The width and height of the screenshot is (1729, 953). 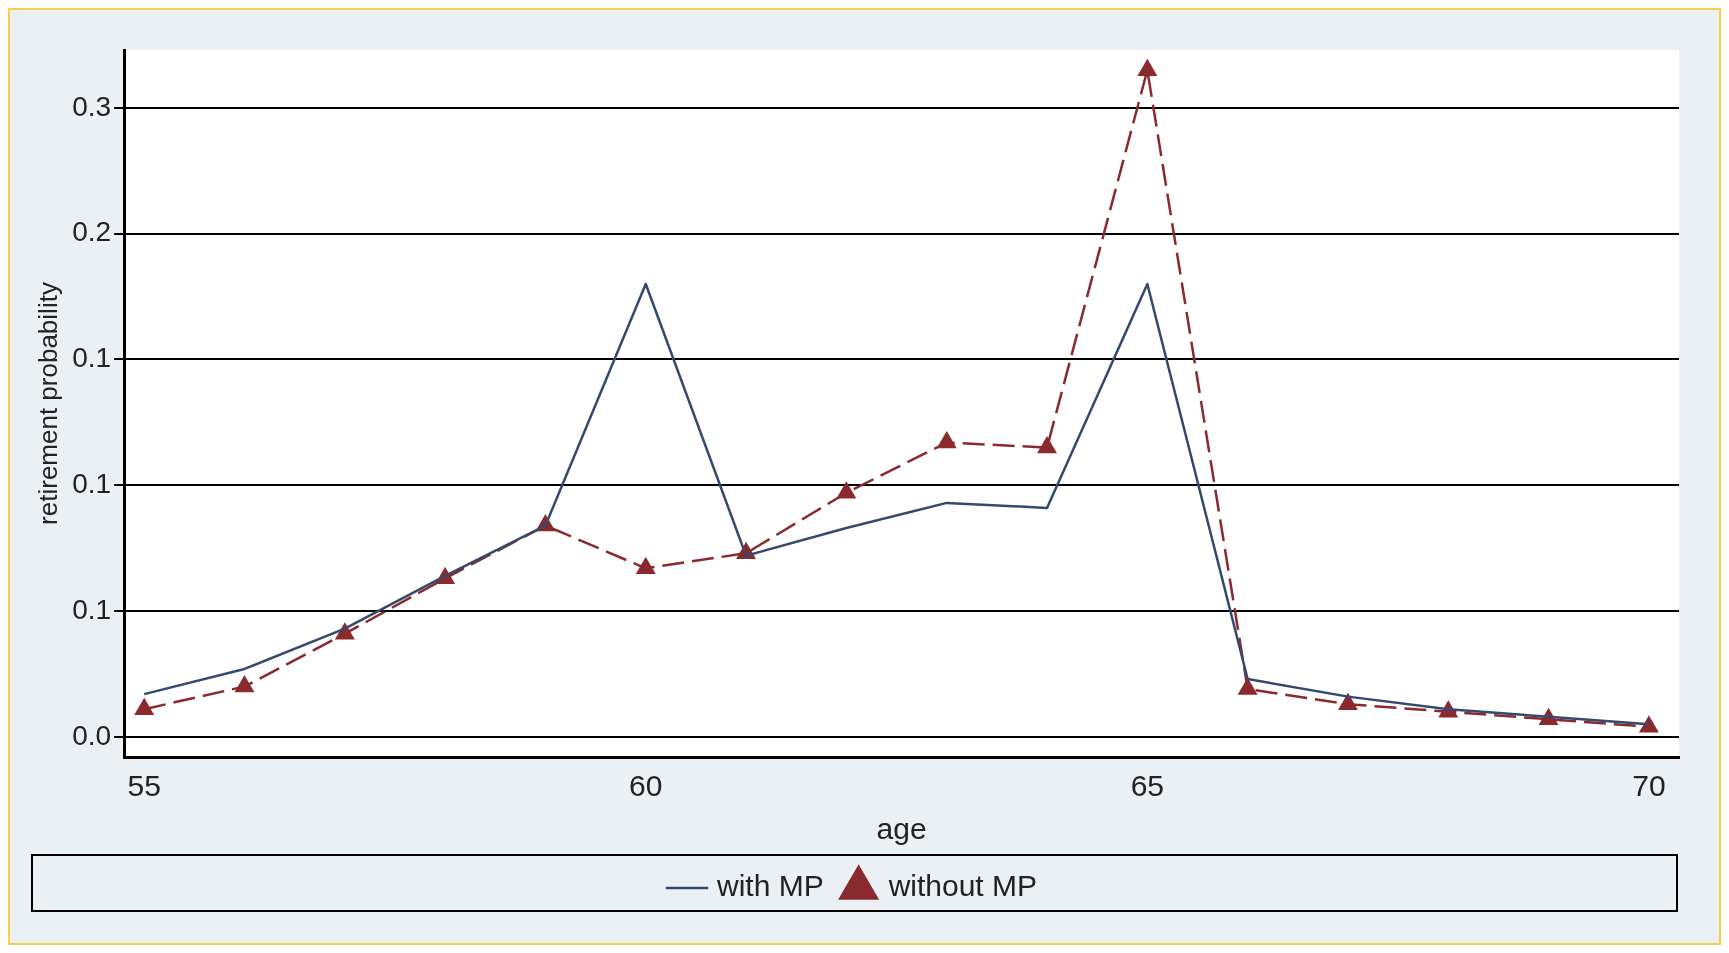 What do you see at coordinates (92, 735) in the screenshot?
I see `y-tick-label: 0.0` at bounding box center [92, 735].